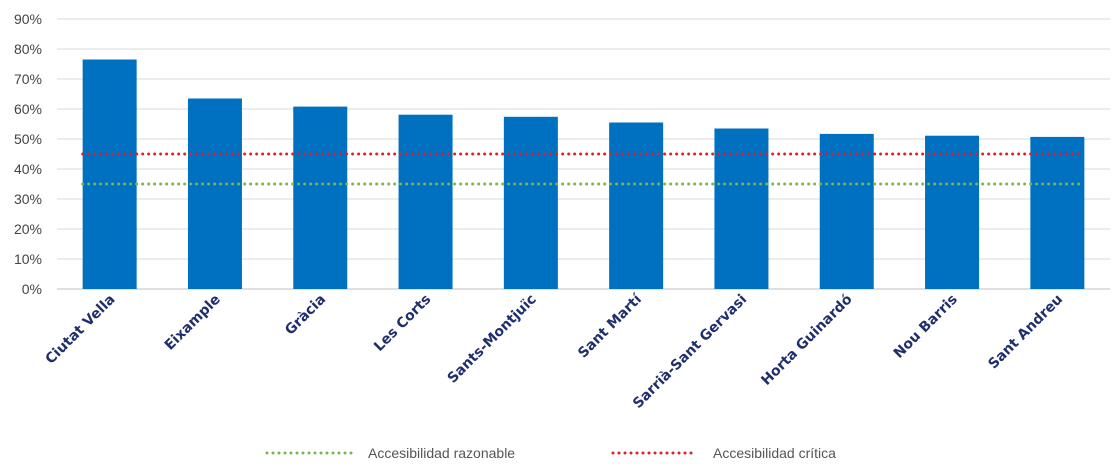 The width and height of the screenshot is (1119, 467). I want to click on legend-label-reasonable: Accesibilidad razonable, so click(441, 453).